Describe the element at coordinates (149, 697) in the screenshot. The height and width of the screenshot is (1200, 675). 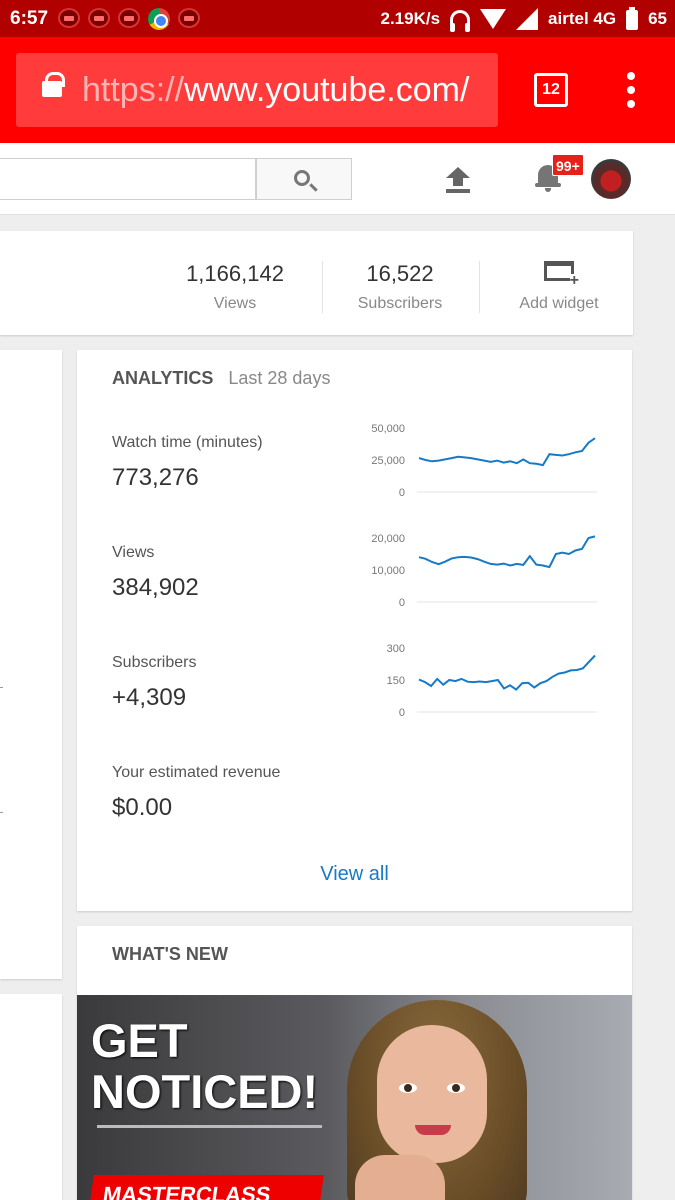
I see `metric-value: +4,309` at that location.